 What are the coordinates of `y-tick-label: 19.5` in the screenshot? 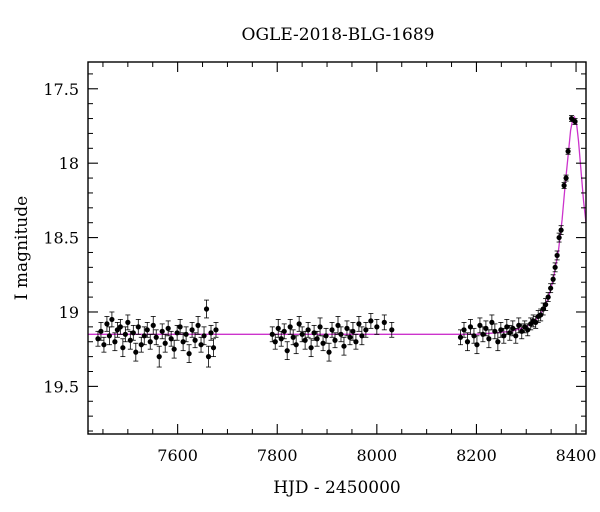 It's located at (61, 386).